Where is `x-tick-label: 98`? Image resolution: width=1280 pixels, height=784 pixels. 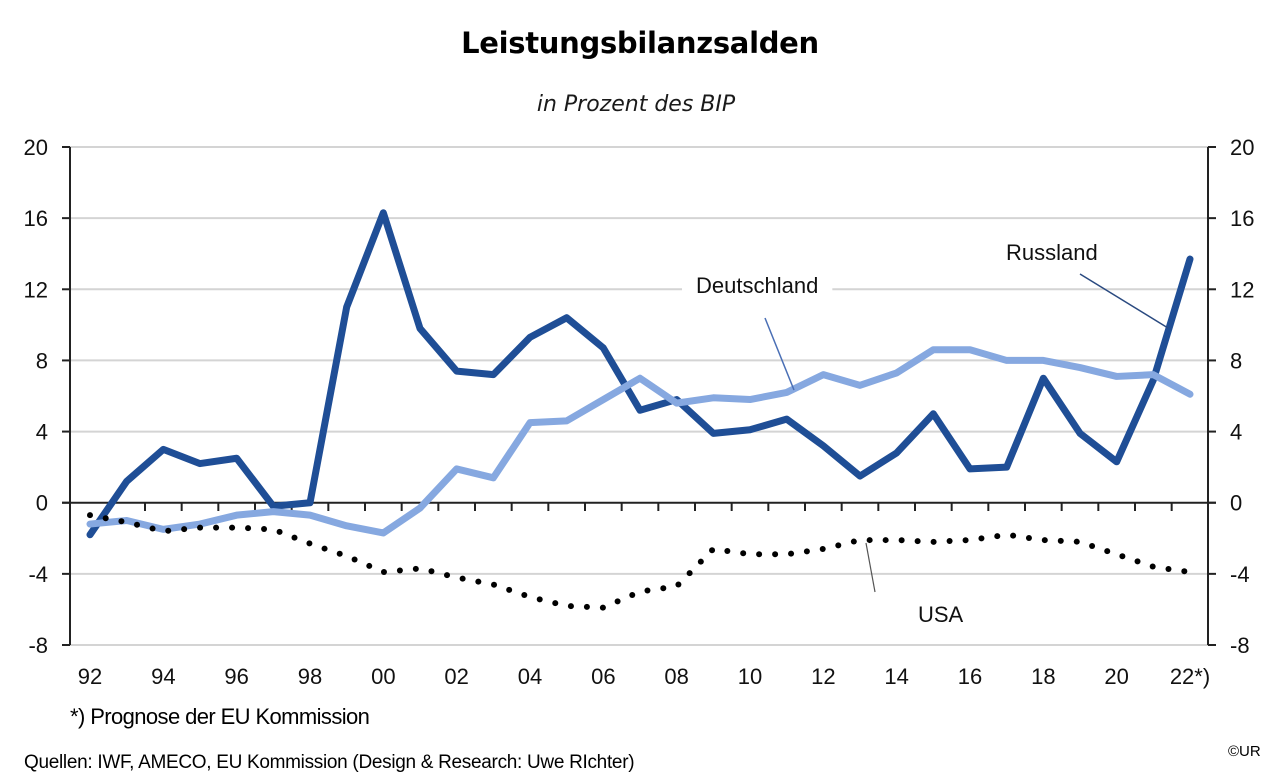
x-tick-label: 98 is located at coordinates (310, 676).